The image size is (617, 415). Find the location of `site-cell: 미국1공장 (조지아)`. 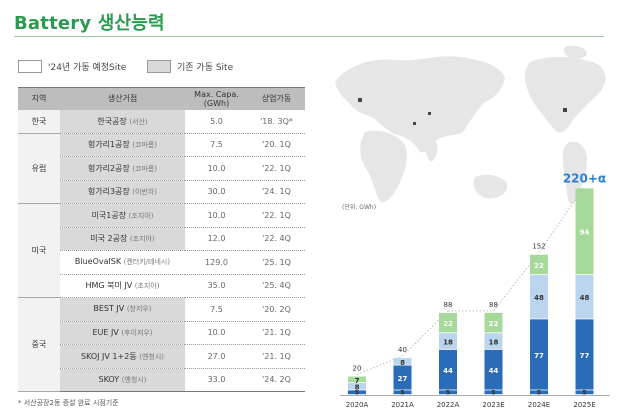

site-cell: 미국1공장 (조지아) is located at coordinates (122, 215).